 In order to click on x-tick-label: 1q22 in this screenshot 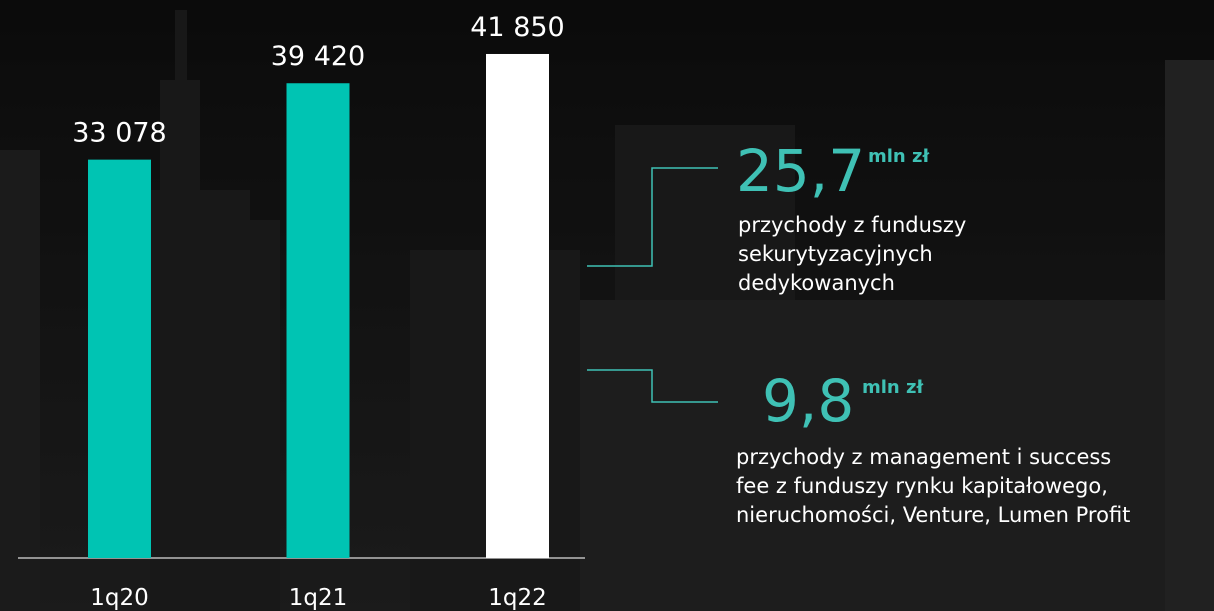, I will do `click(517, 598)`.